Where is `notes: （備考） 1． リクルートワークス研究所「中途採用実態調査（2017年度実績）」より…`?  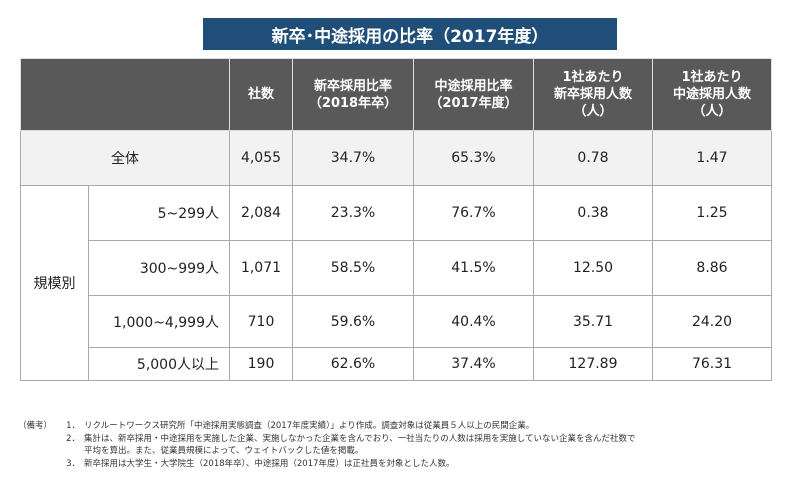
notes: （備考） 1． リクルートワークス研究所「中途採用実態調査（2017年度実績）」より… is located at coordinates (327, 445).